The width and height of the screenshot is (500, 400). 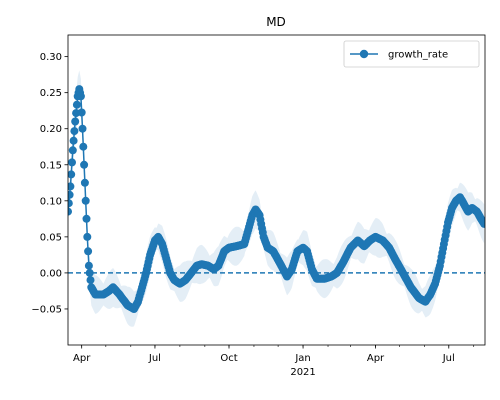 What do you see at coordinates (49, 183) in the screenshot?
I see `y-axis: −0.05 0.00 0.05 0.10 0.15 0.20 0.25 0.30` at bounding box center [49, 183].